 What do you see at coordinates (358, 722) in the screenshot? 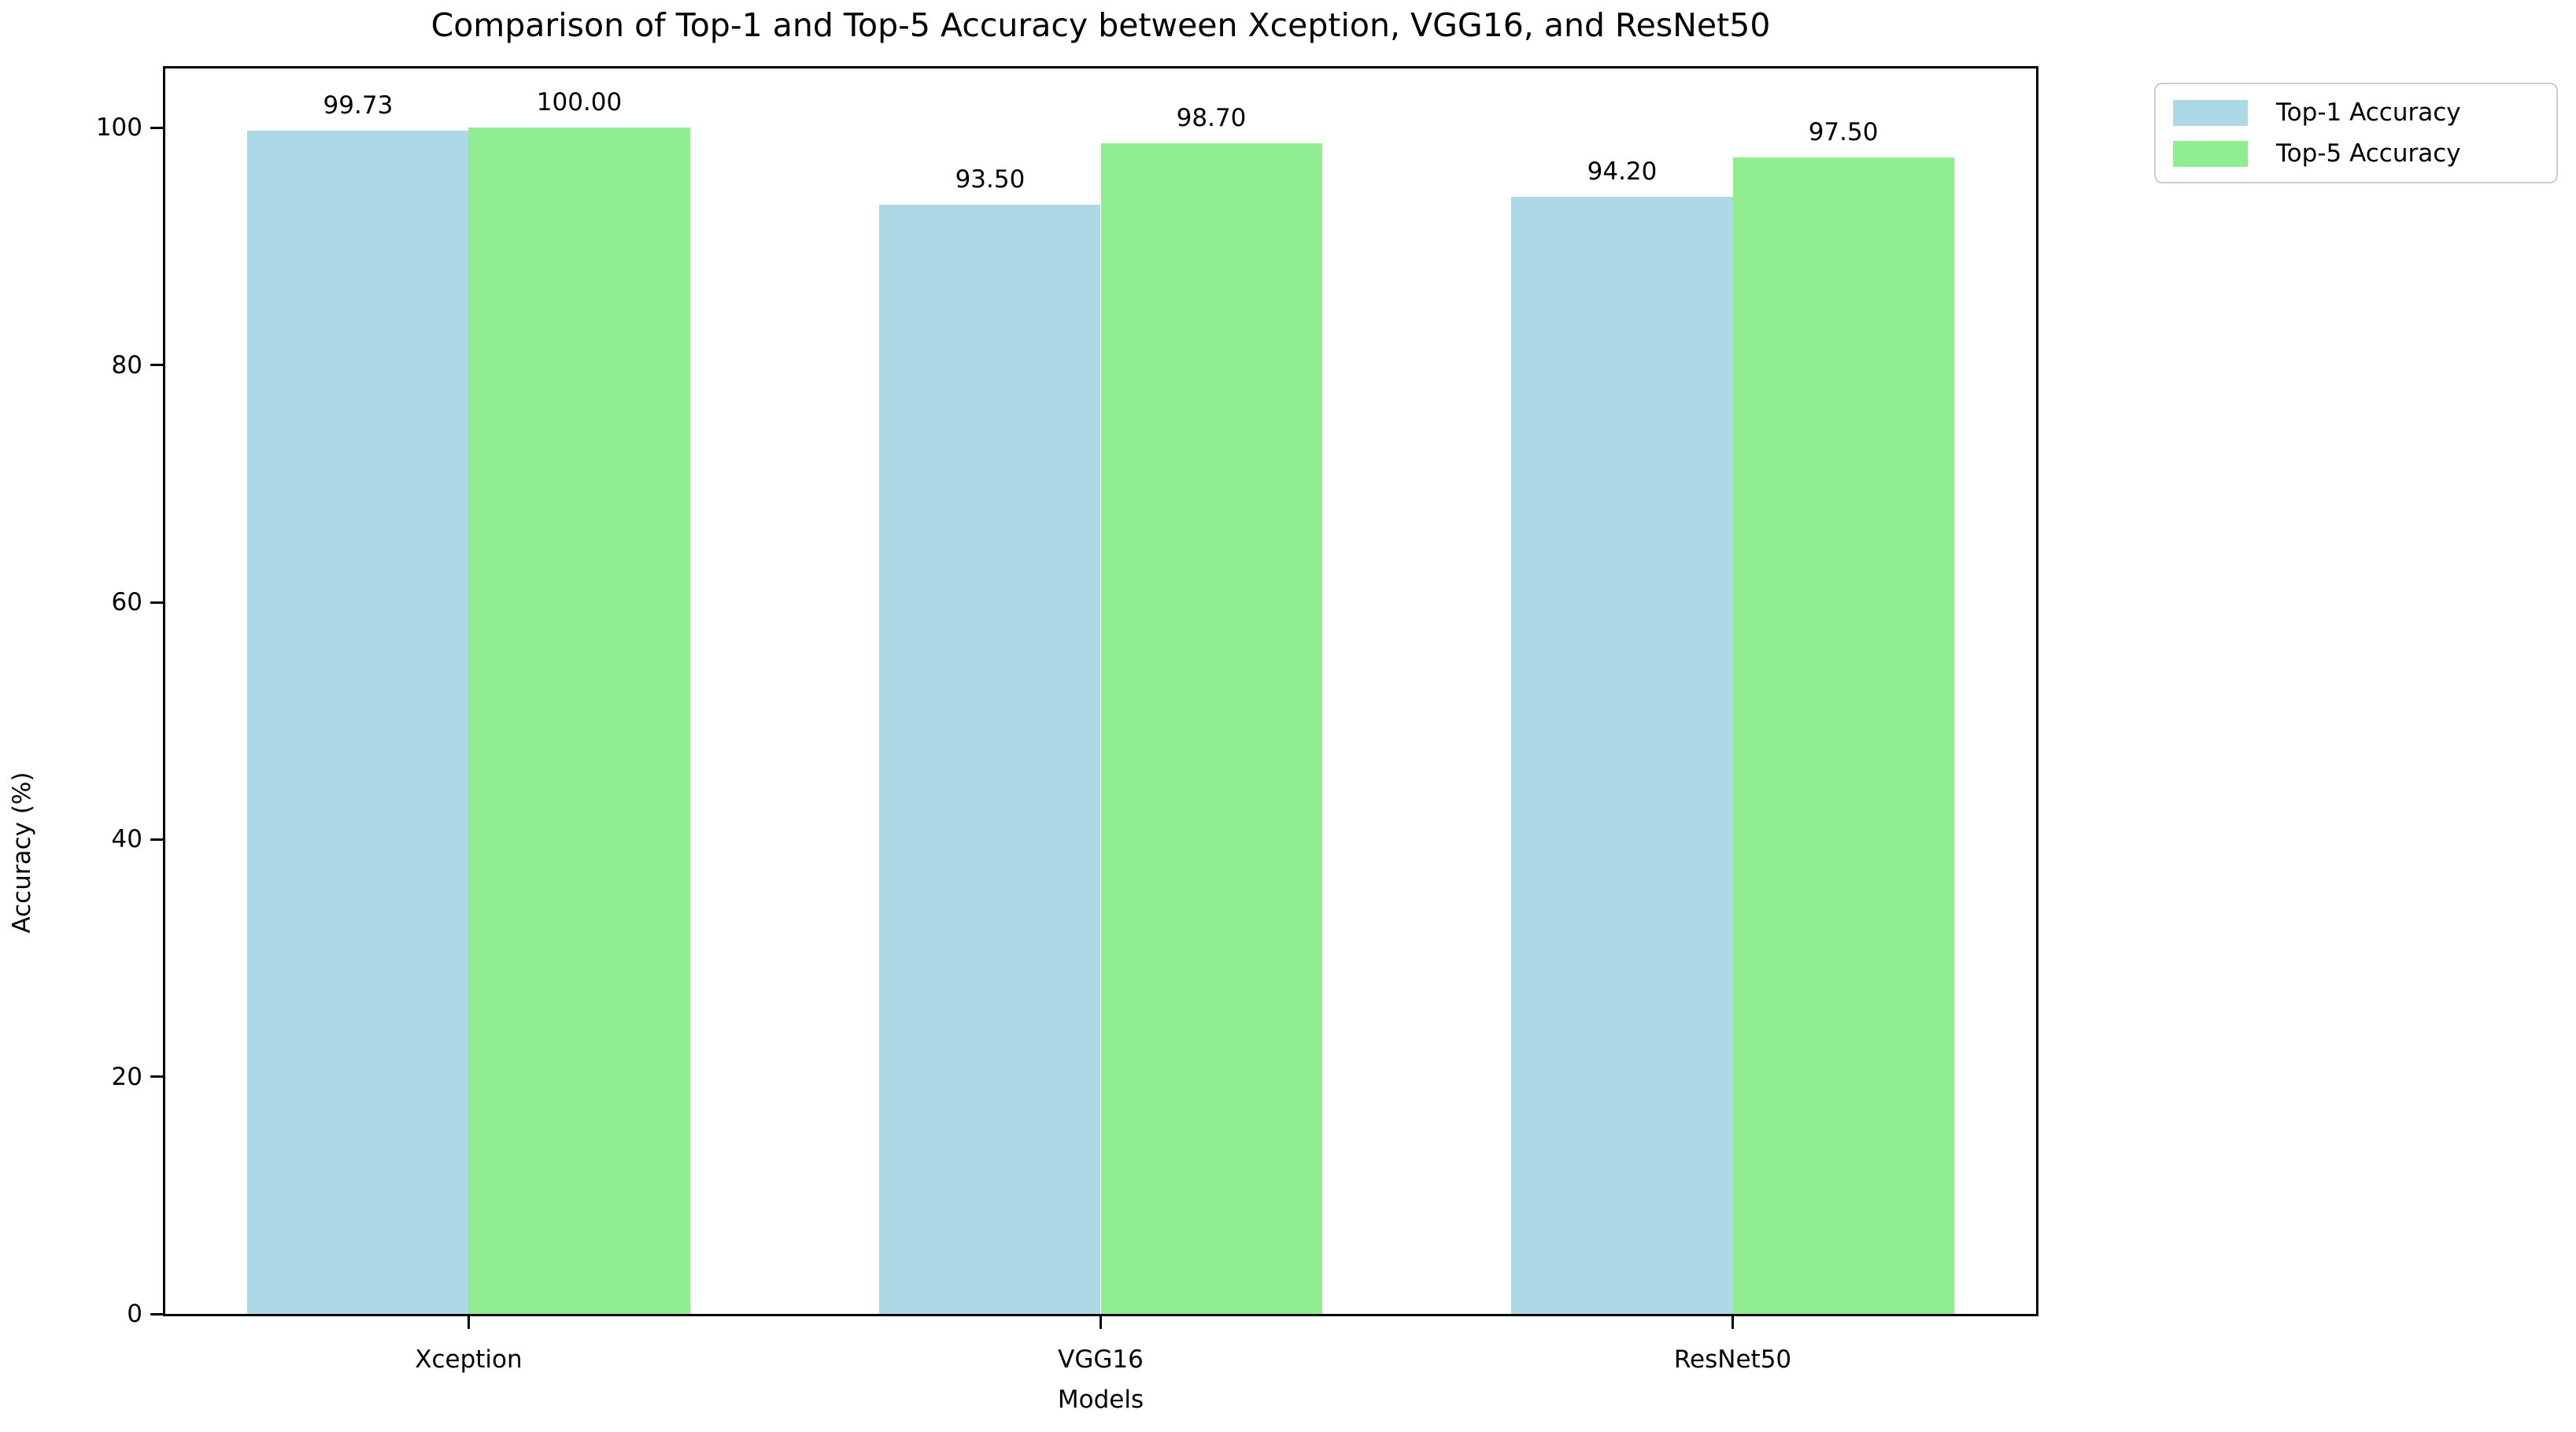
I see `bar-top-1-accuracy-xception` at bounding box center [358, 722].